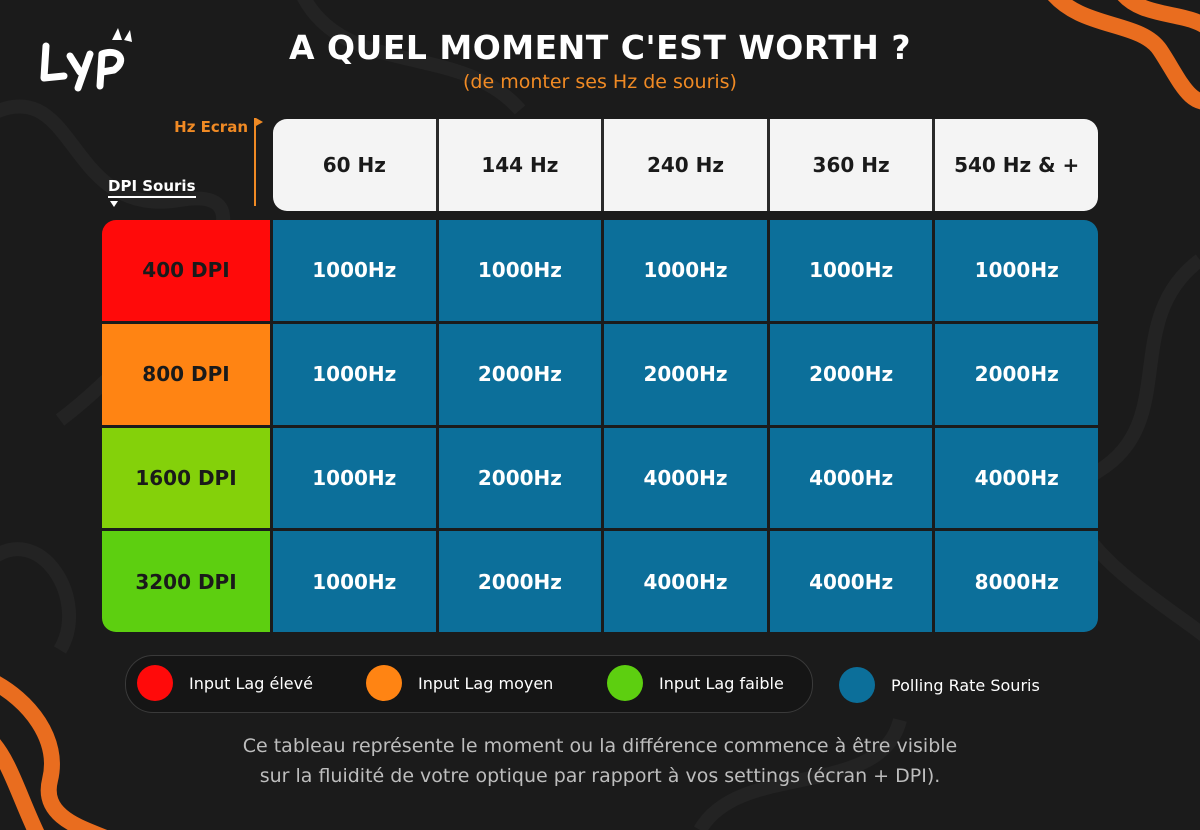  What do you see at coordinates (857, 685) in the screenshot?
I see `blue-dot-icon` at bounding box center [857, 685].